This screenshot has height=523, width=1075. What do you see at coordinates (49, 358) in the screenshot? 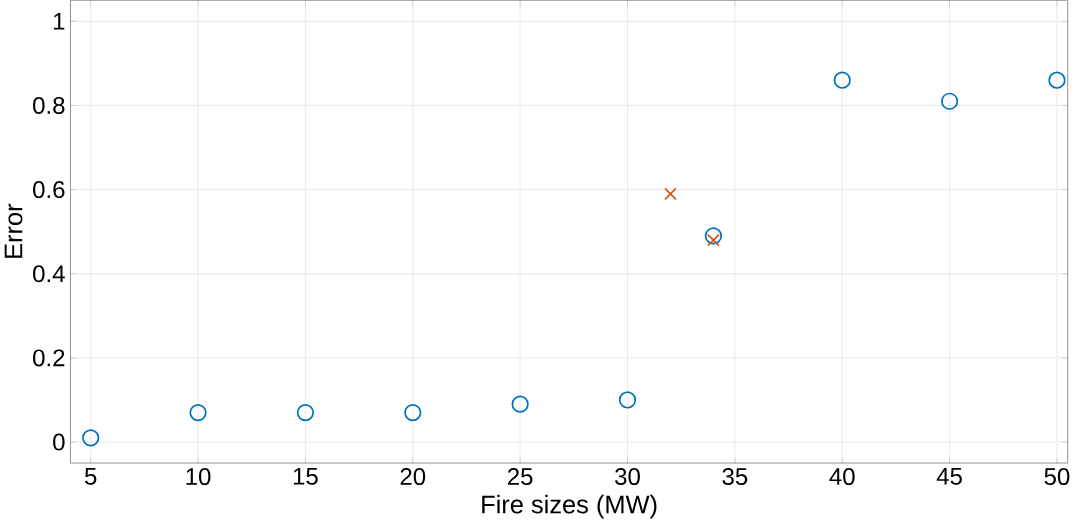
I see `y-tick-label: 0.2` at bounding box center [49, 358].